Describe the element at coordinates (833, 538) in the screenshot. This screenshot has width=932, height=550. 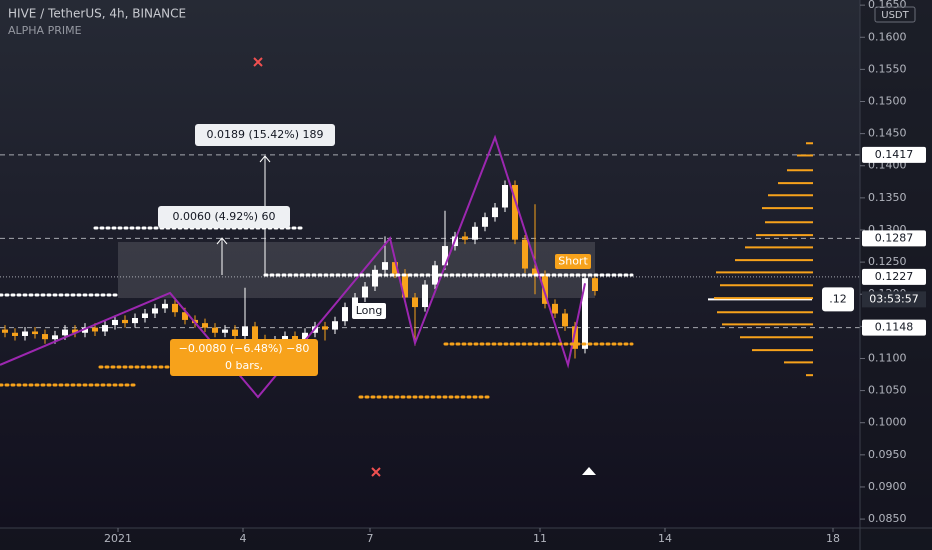
I see `x-tick-label: 18` at that location.